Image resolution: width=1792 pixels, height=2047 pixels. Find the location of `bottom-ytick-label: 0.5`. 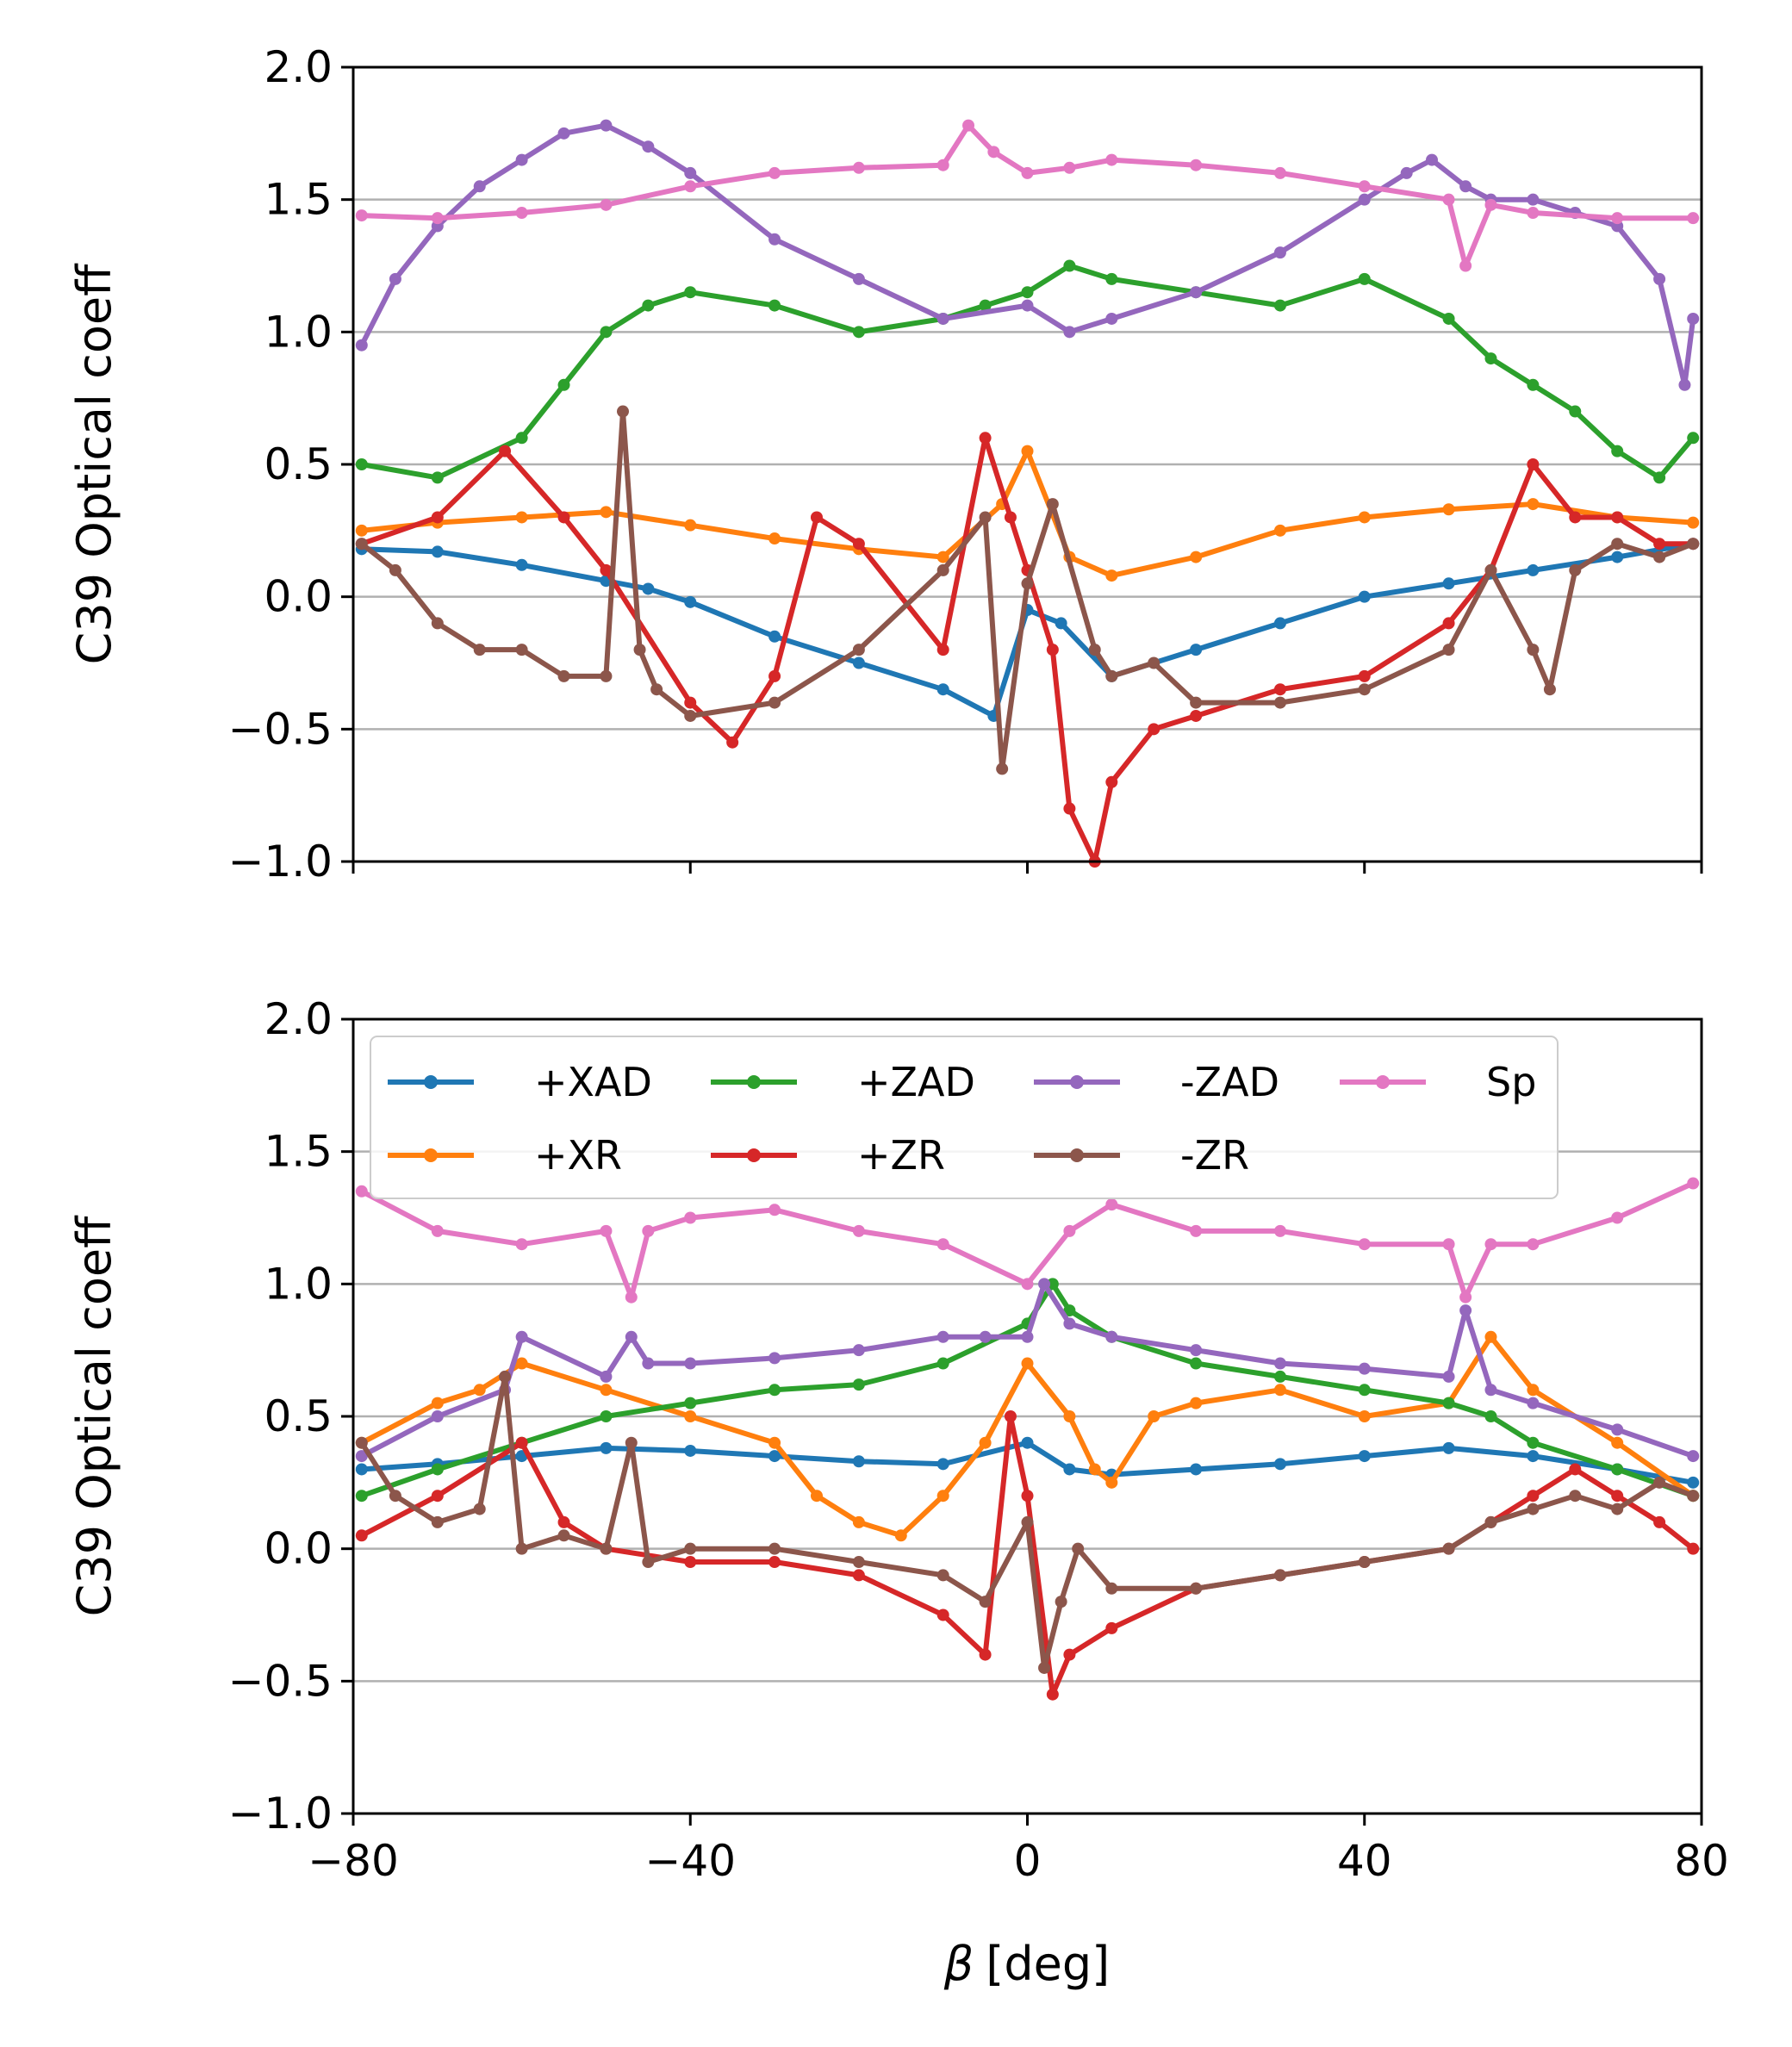

bottom-ytick-label: 0.5 is located at coordinates (299, 1416).